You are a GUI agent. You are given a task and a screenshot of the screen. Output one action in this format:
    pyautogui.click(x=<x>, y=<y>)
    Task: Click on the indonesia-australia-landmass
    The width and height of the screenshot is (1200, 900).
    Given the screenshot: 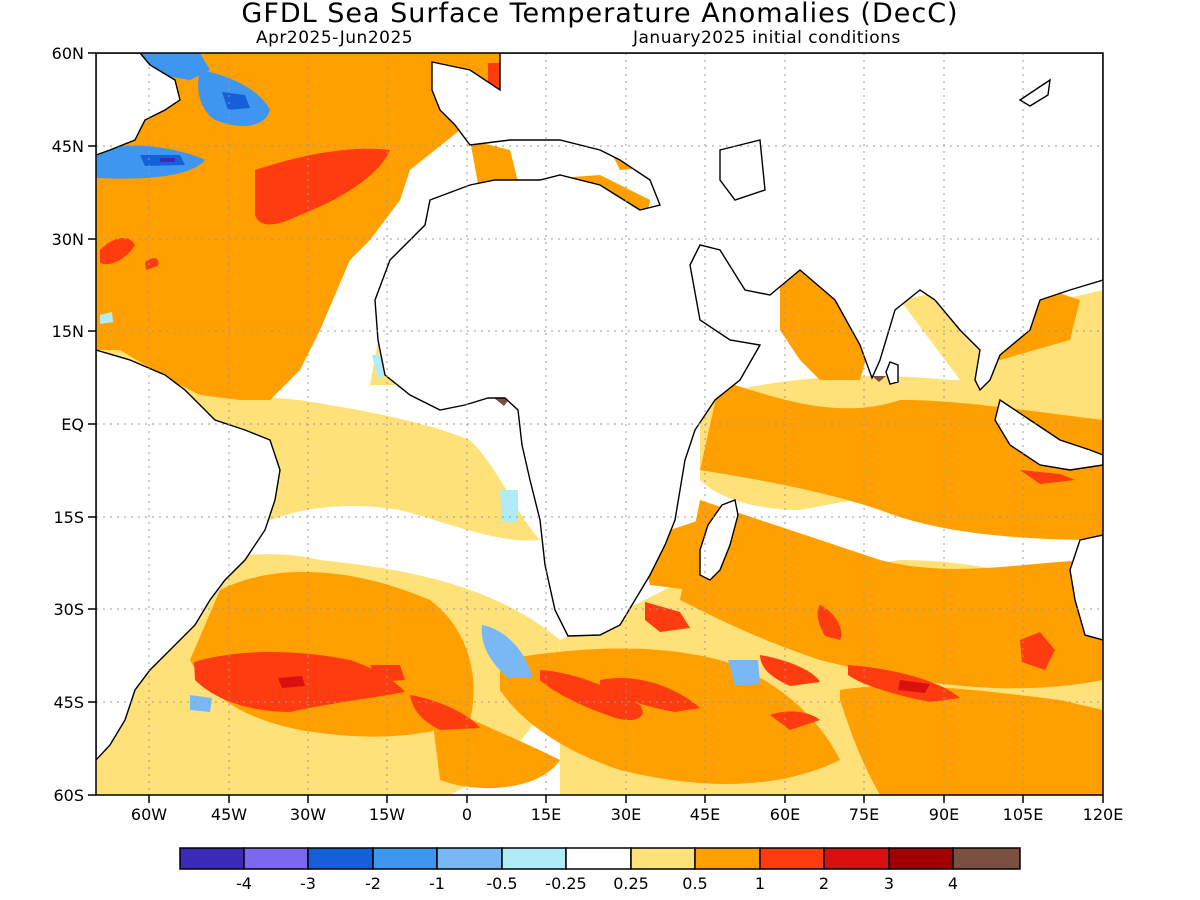 What is the action you would take?
    pyautogui.click(x=1048, y=434)
    